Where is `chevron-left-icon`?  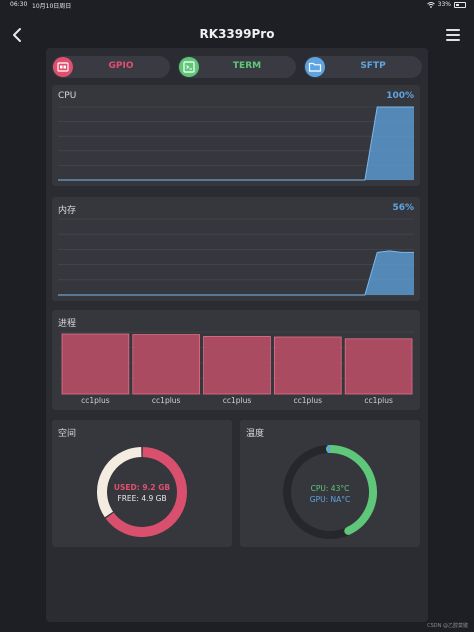
chevron-left-icon is located at coordinates (17, 35).